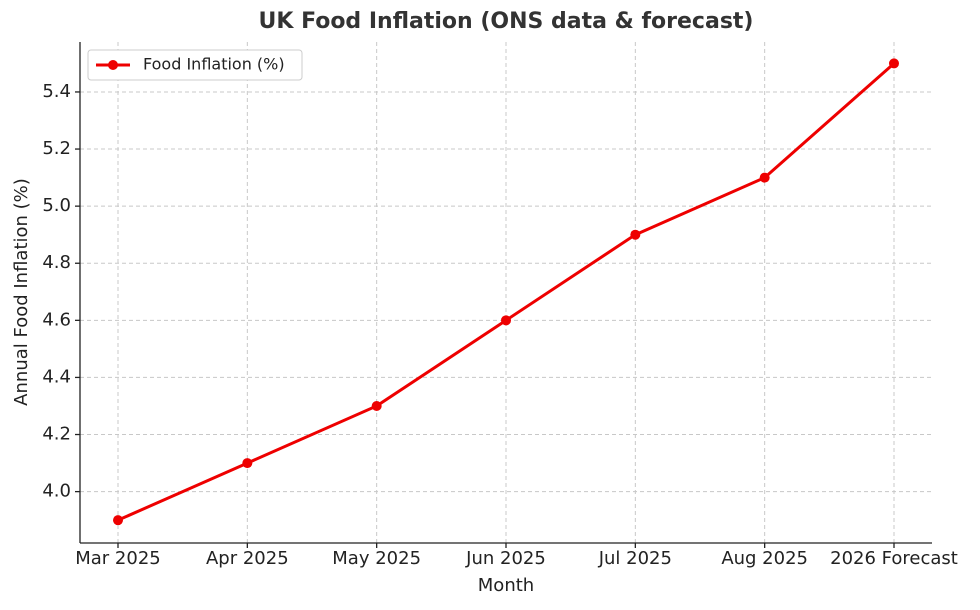 The height and width of the screenshot is (610, 980). What do you see at coordinates (247, 558) in the screenshot?
I see `x-tick-label: Apr 2025` at bounding box center [247, 558].